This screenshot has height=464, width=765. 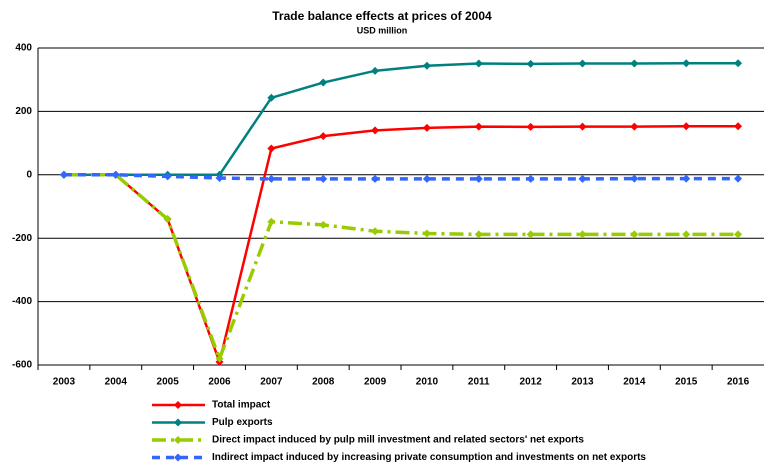 I want to click on chart-subtitle: USD million, so click(x=382, y=30).